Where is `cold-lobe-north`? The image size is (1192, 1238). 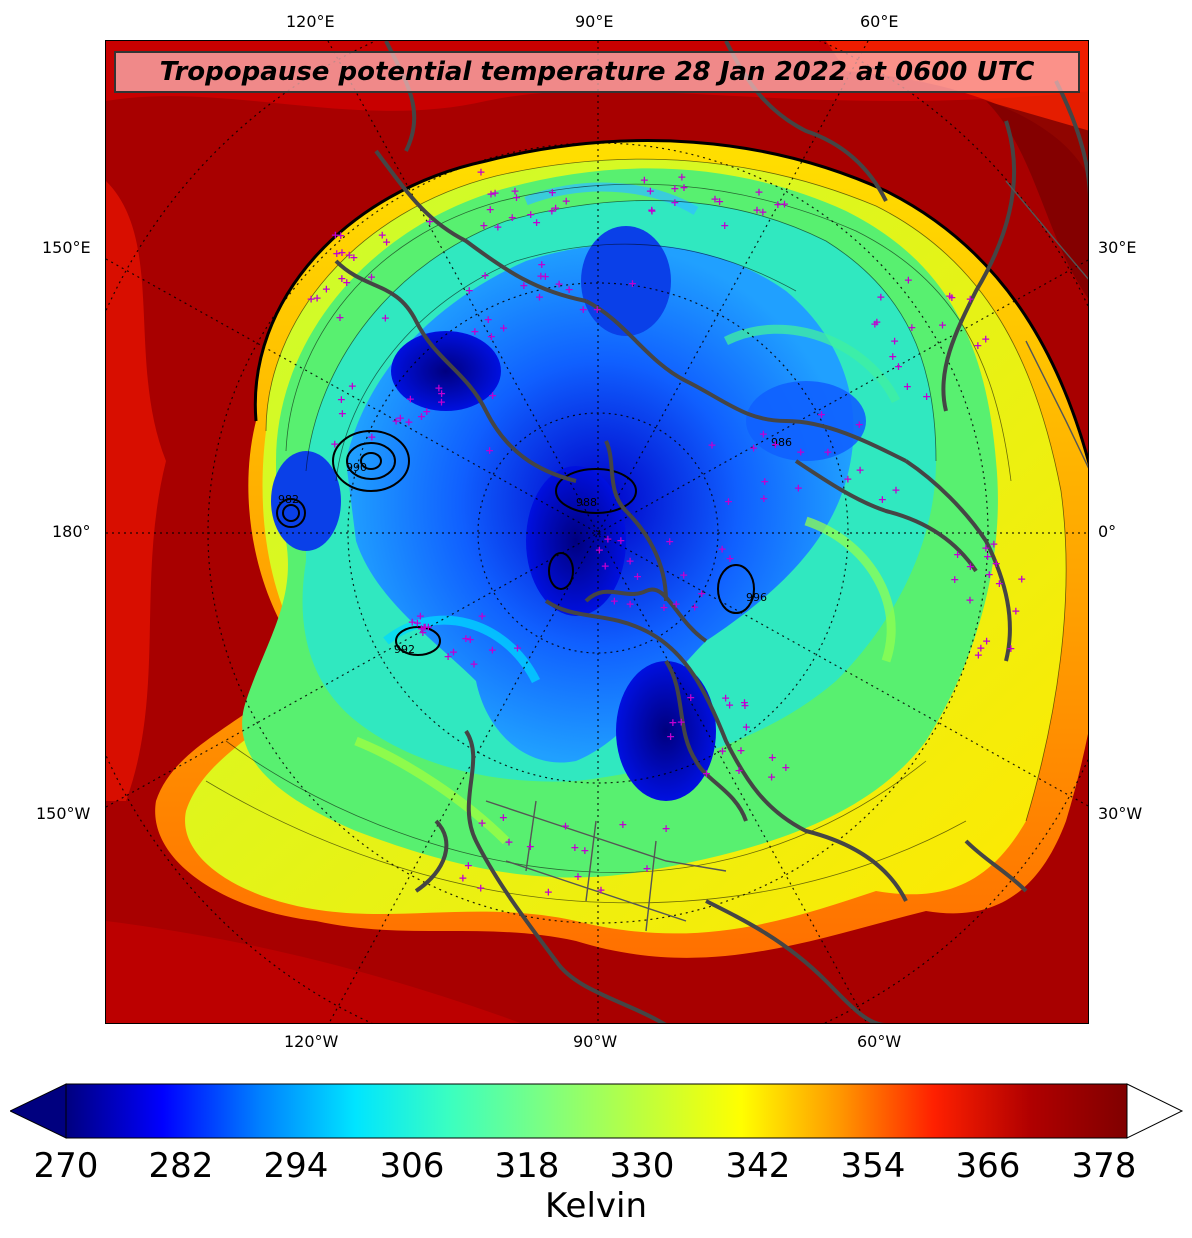 cold-lobe-north is located at coordinates (626, 281).